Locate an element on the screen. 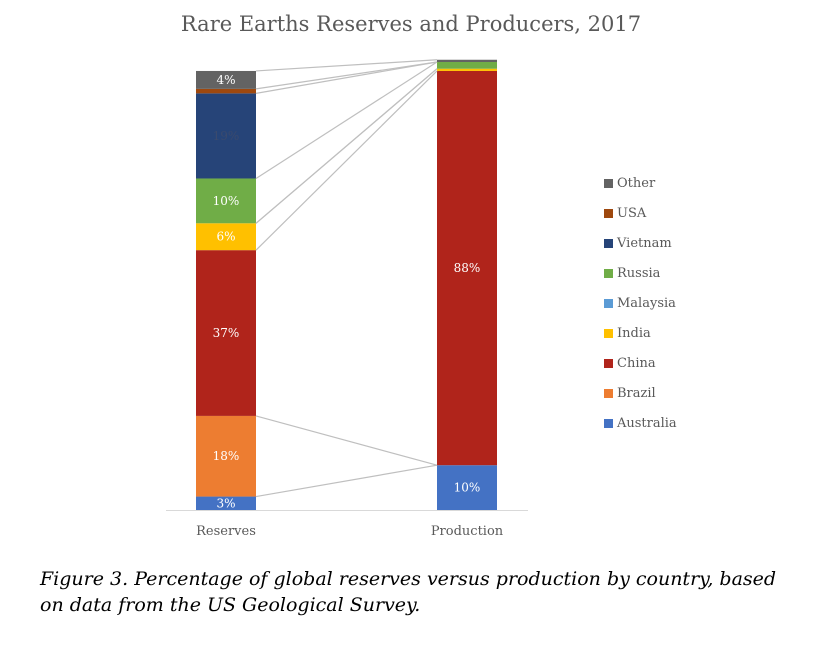 This screenshot has width=822, height=646. data-label-china-reserves: 37% is located at coordinates (226, 333).